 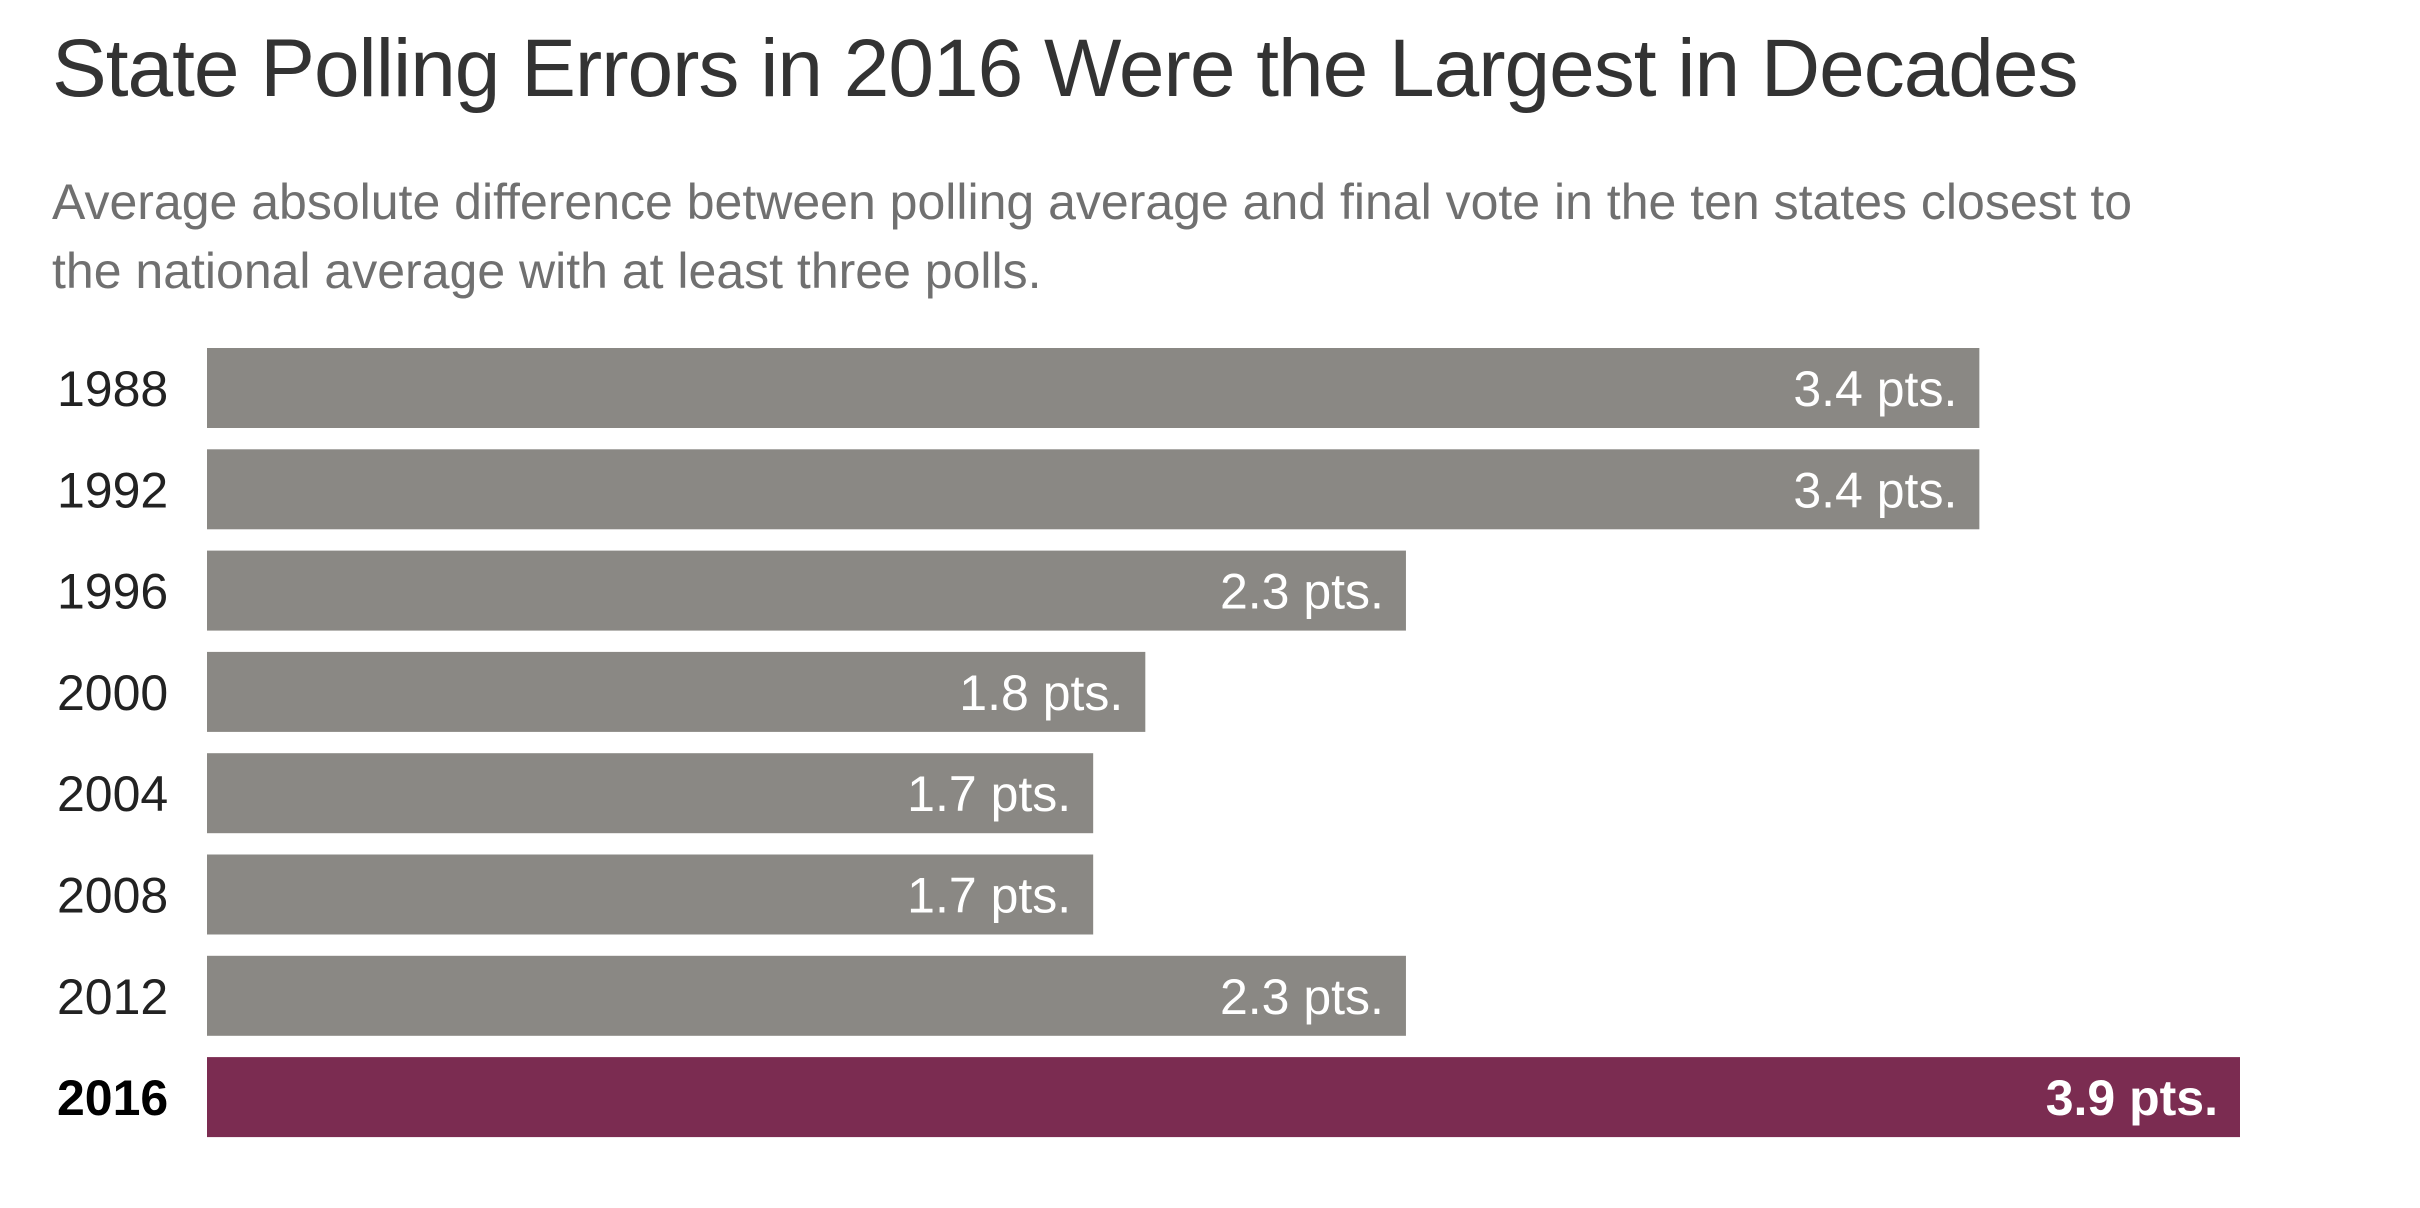 I want to click on bar-row-1992: 1992 3.4 pts., so click(x=1018, y=489).